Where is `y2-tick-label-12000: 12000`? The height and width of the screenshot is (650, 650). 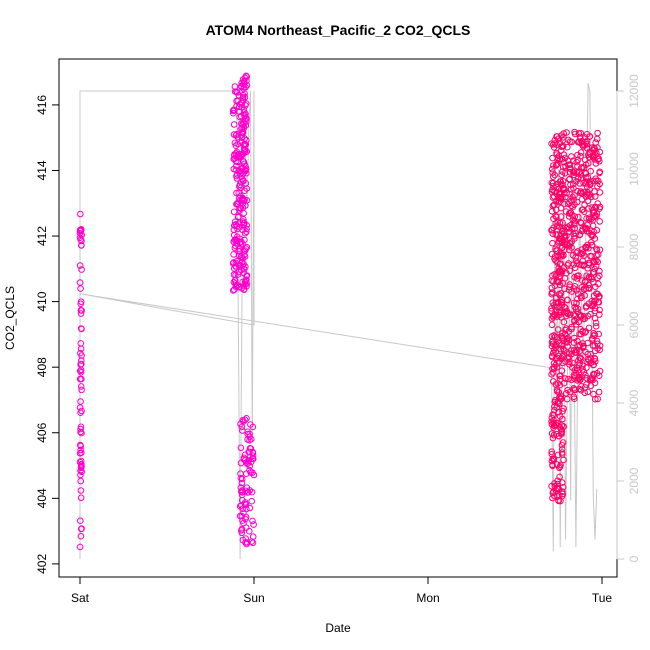 y2-tick-label-12000: 12000 is located at coordinates (634, 91).